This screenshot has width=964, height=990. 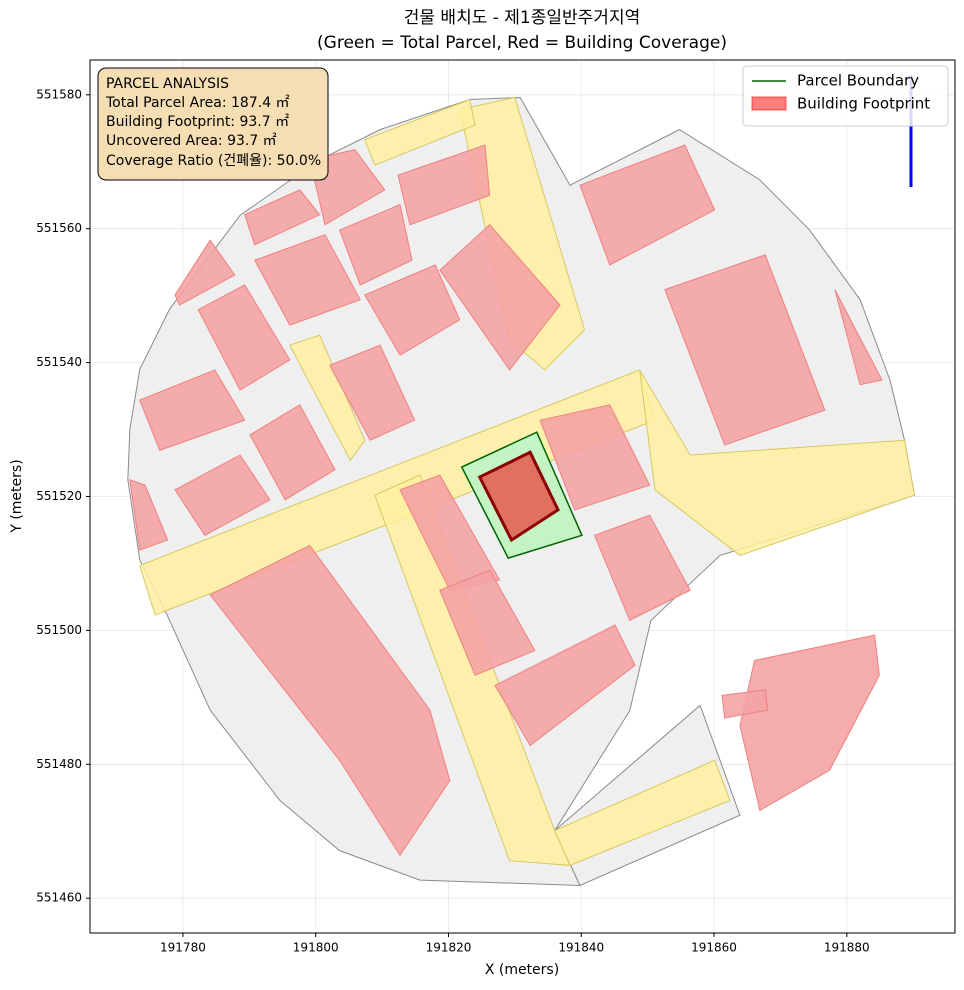 I want to click on y-tick-label: 551520, so click(x=59, y=496).